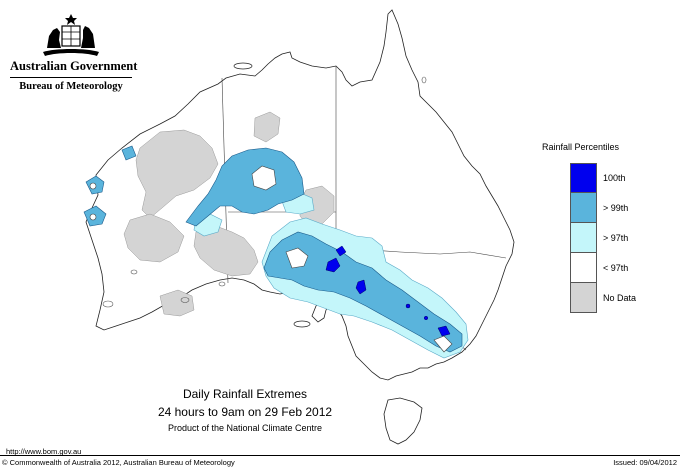  What do you see at coordinates (245, 394) in the screenshot?
I see `map-title: Daily Rainfall Extremes` at bounding box center [245, 394].